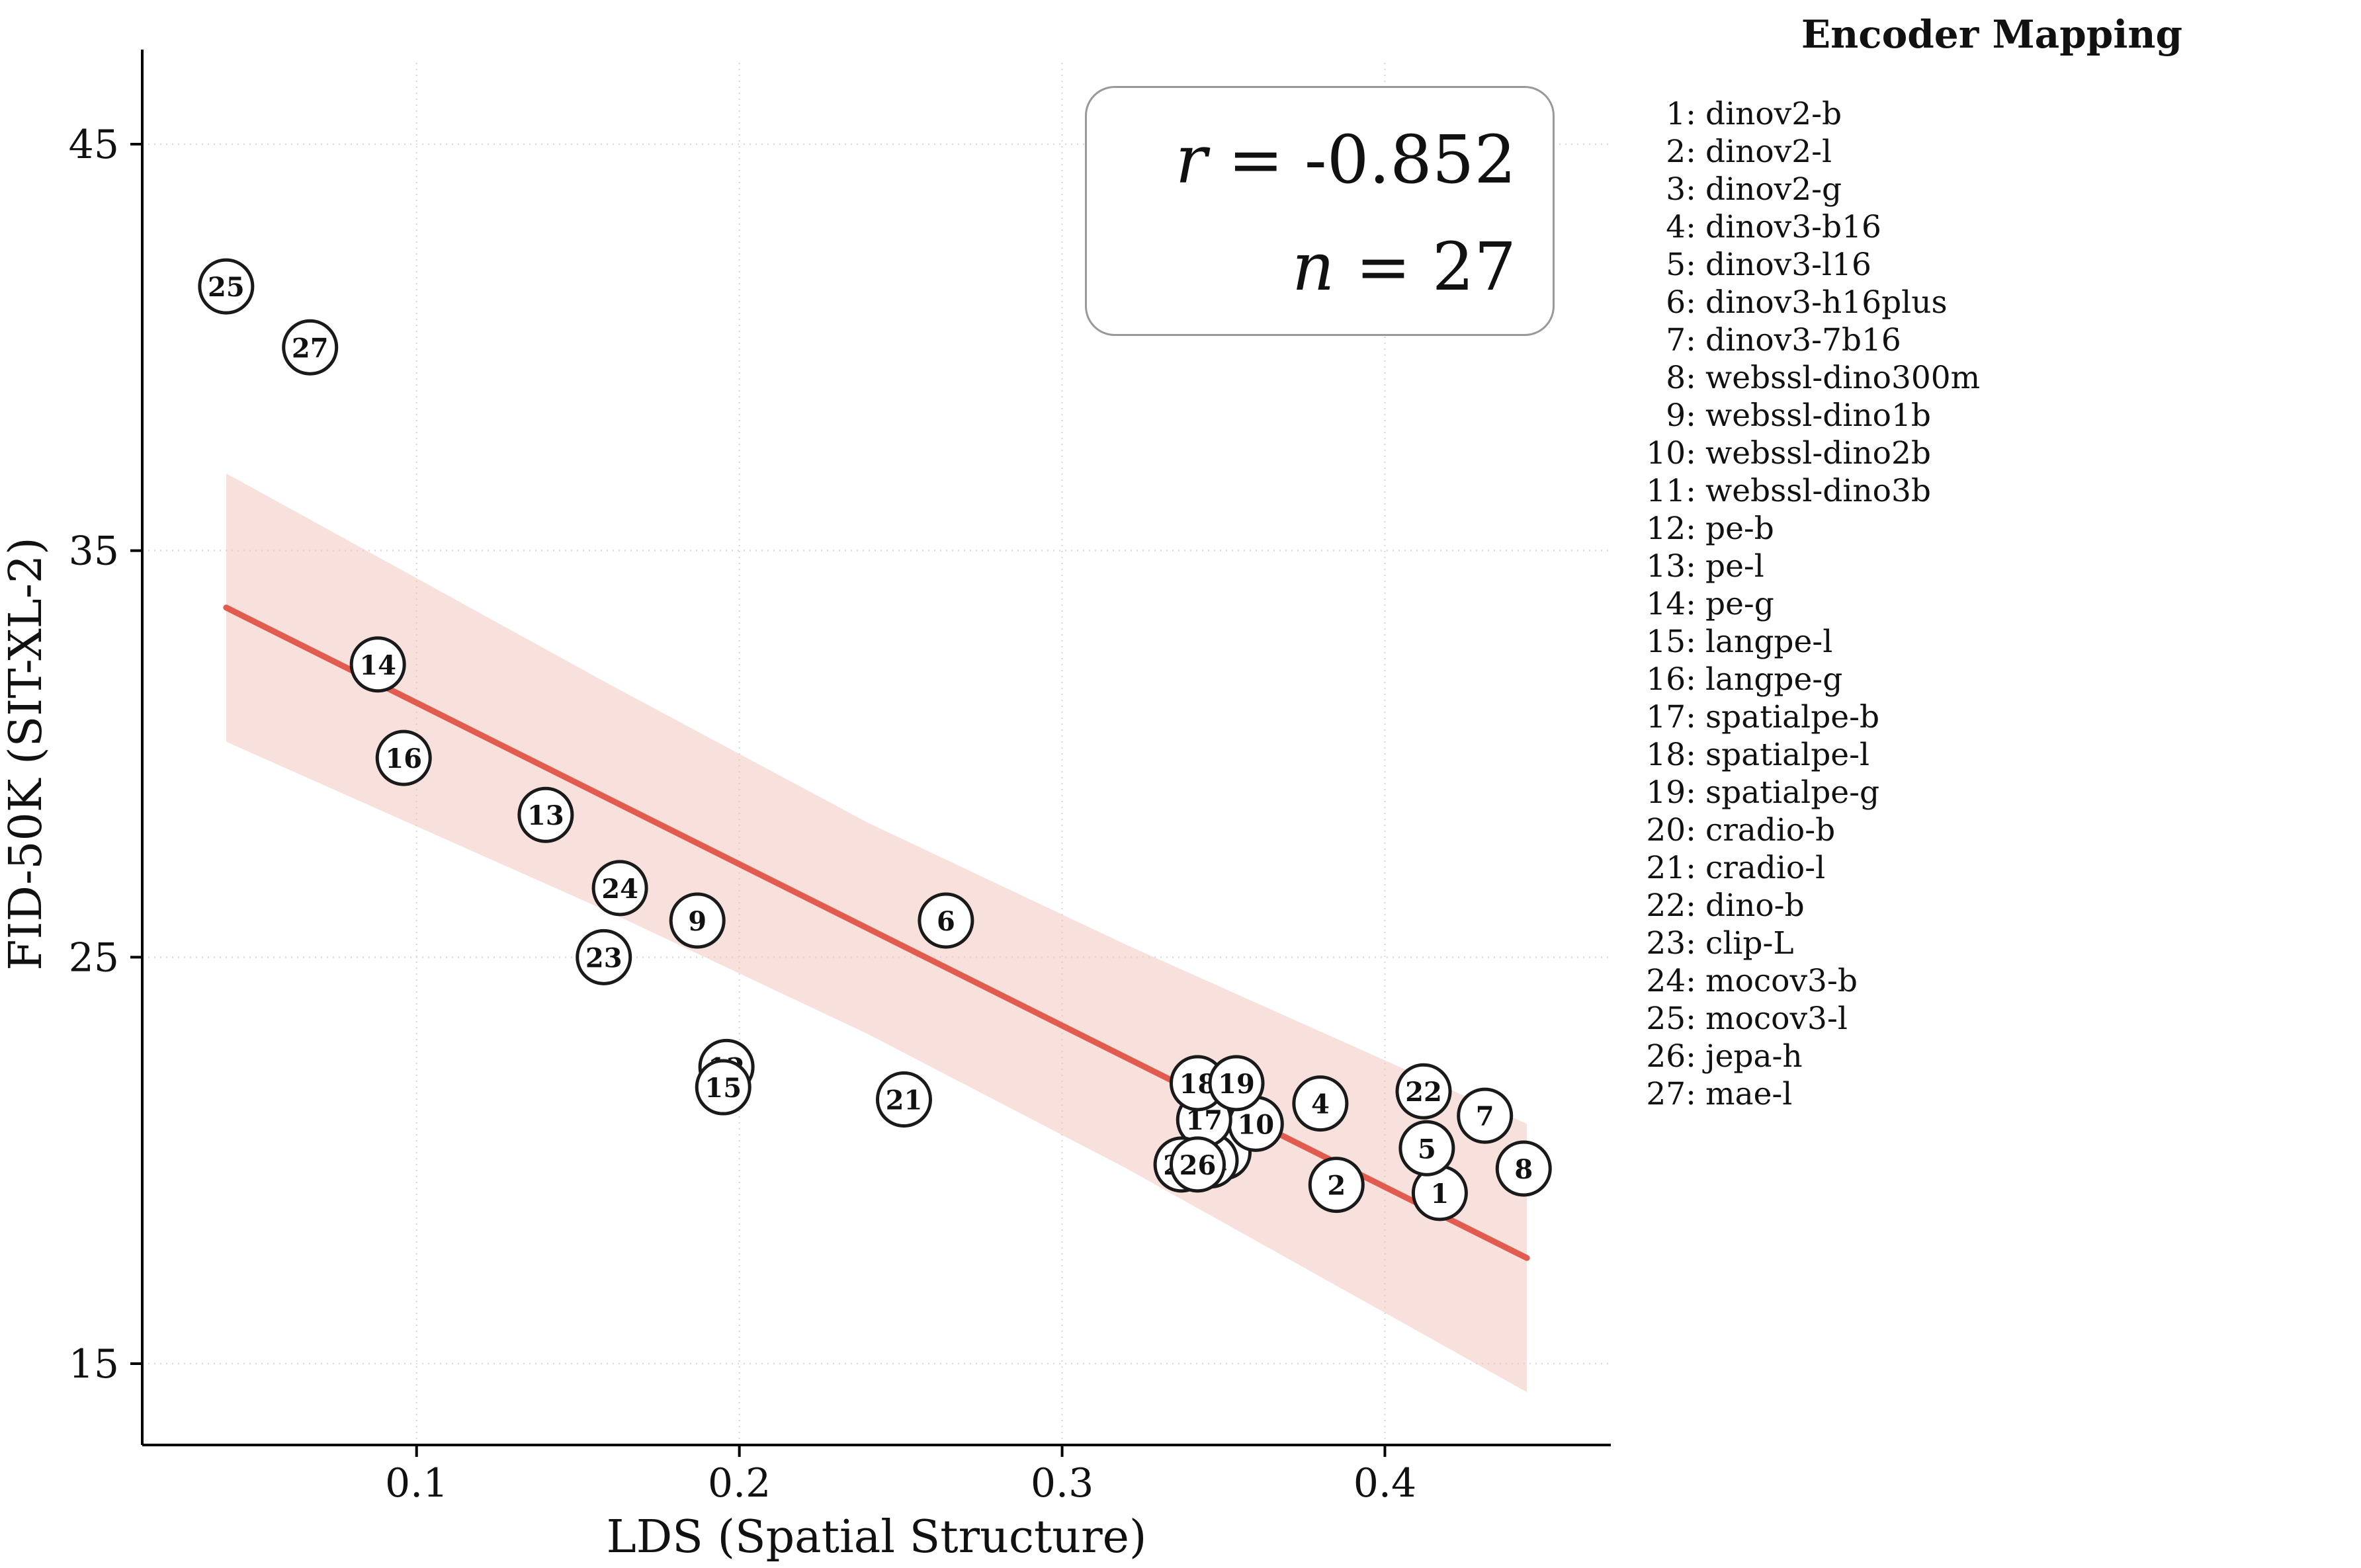 This screenshot has width=2361, height=1568. I want to click on data-point-2: 2, so click(1336, 1185).